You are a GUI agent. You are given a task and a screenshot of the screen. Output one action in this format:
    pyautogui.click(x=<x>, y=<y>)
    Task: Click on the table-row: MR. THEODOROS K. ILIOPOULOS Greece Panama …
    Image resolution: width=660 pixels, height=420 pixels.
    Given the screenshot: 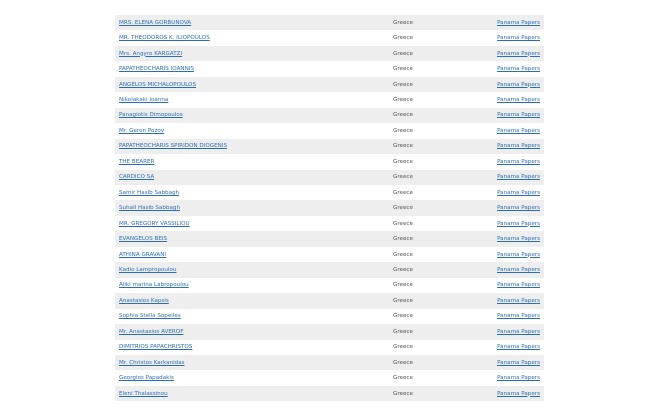 What is the action you would take?
    pyautogui.click(x=329, y=37)
    